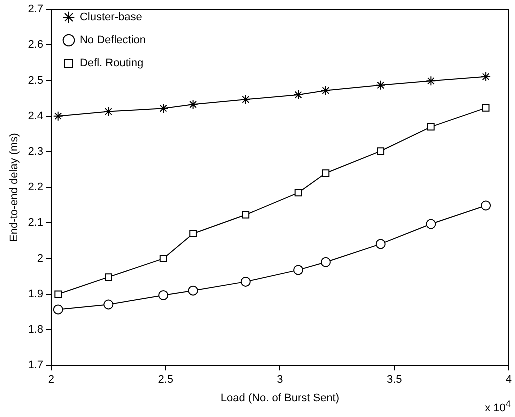 The height and width of the screenshot is (417, 515). I want to click on y-tick-label: 2.7, so click(36, 10).